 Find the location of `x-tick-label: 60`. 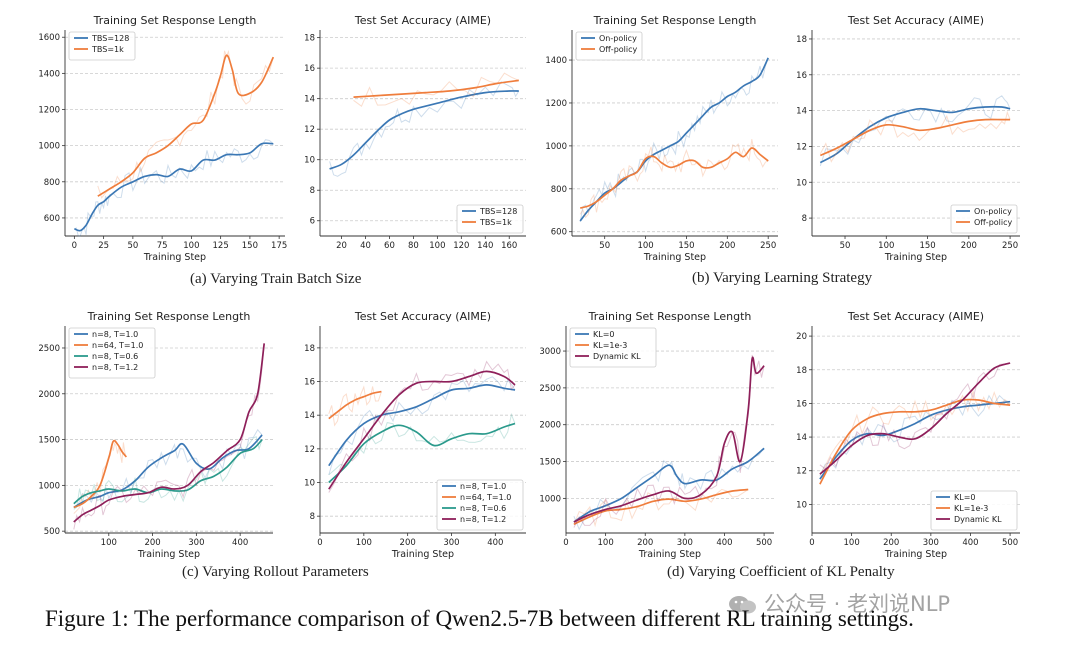

x-tick-label: 60 is located at coordinates (389, 246).